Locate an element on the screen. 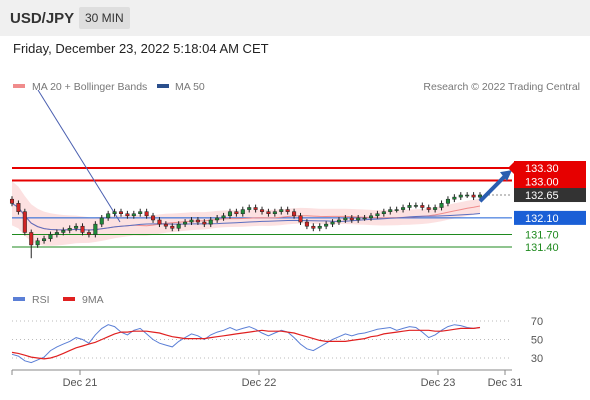  legend-ma50-label: MA 50 is located at coordinates (190, 87).